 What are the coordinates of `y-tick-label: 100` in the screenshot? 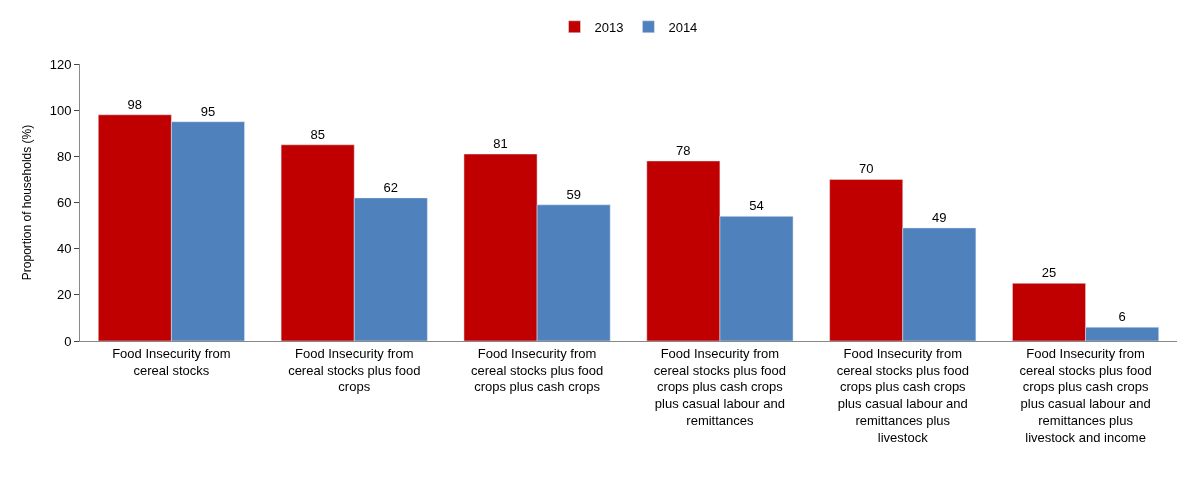 It's located at (60, 110).